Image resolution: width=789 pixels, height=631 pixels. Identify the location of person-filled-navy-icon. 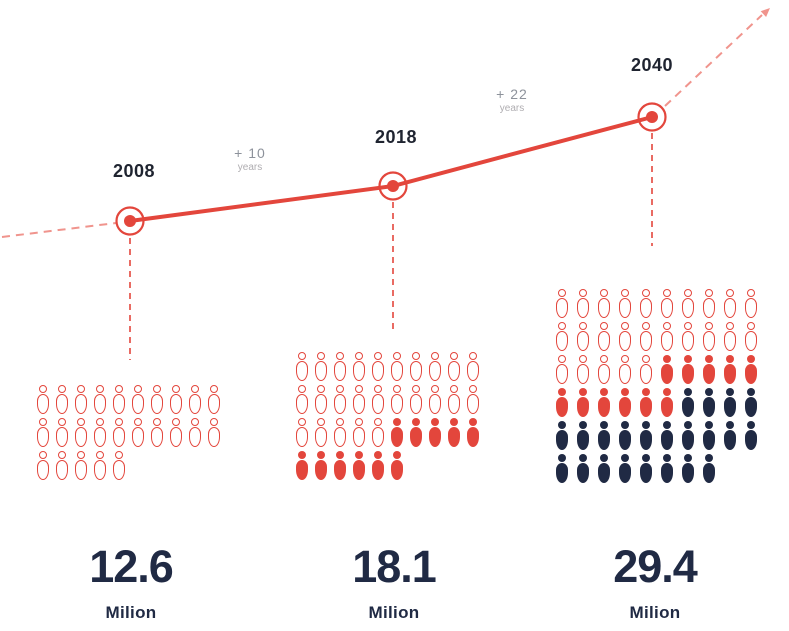
(604, 435).